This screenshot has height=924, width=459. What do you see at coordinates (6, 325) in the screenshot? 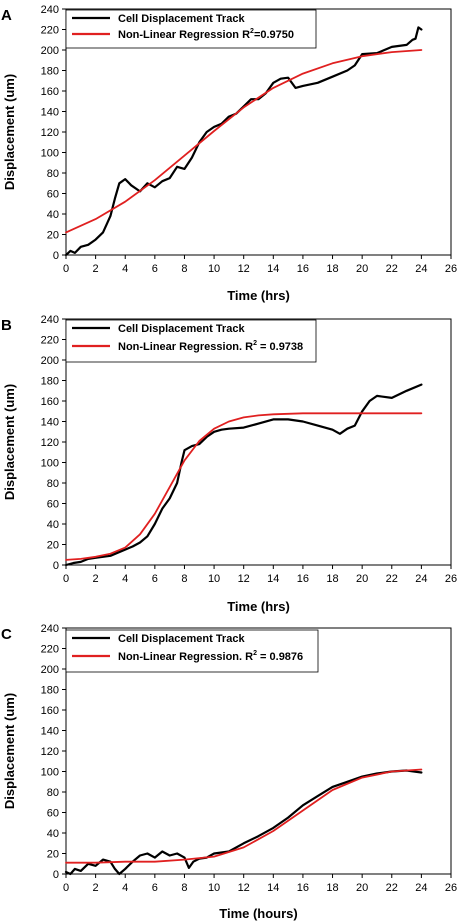
I see `panel-letter: B` at bounding box center [6, 325].